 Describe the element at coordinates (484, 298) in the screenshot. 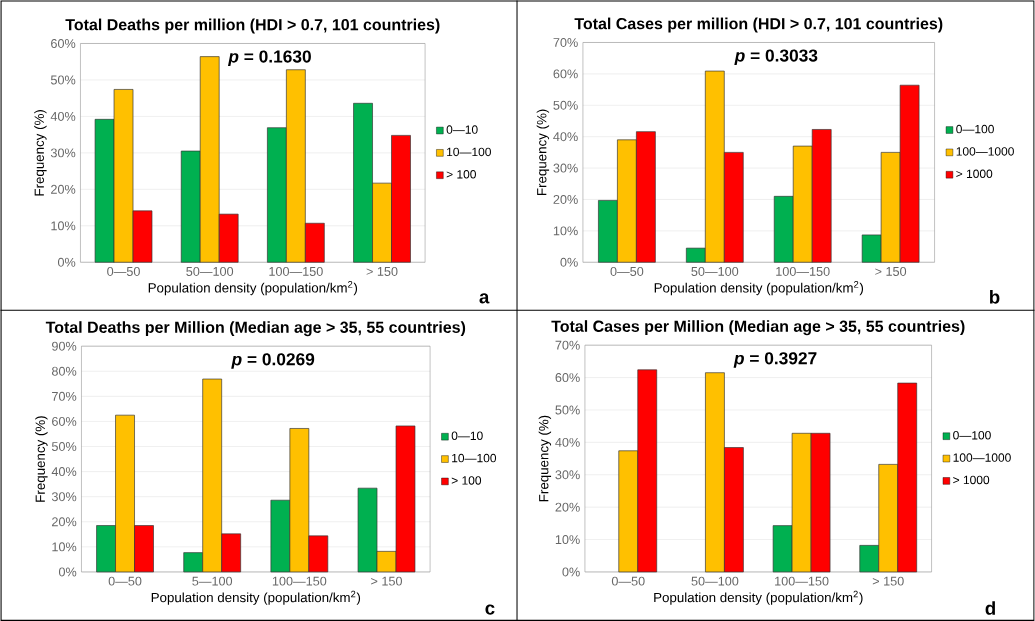

I see `text: a` at that location.